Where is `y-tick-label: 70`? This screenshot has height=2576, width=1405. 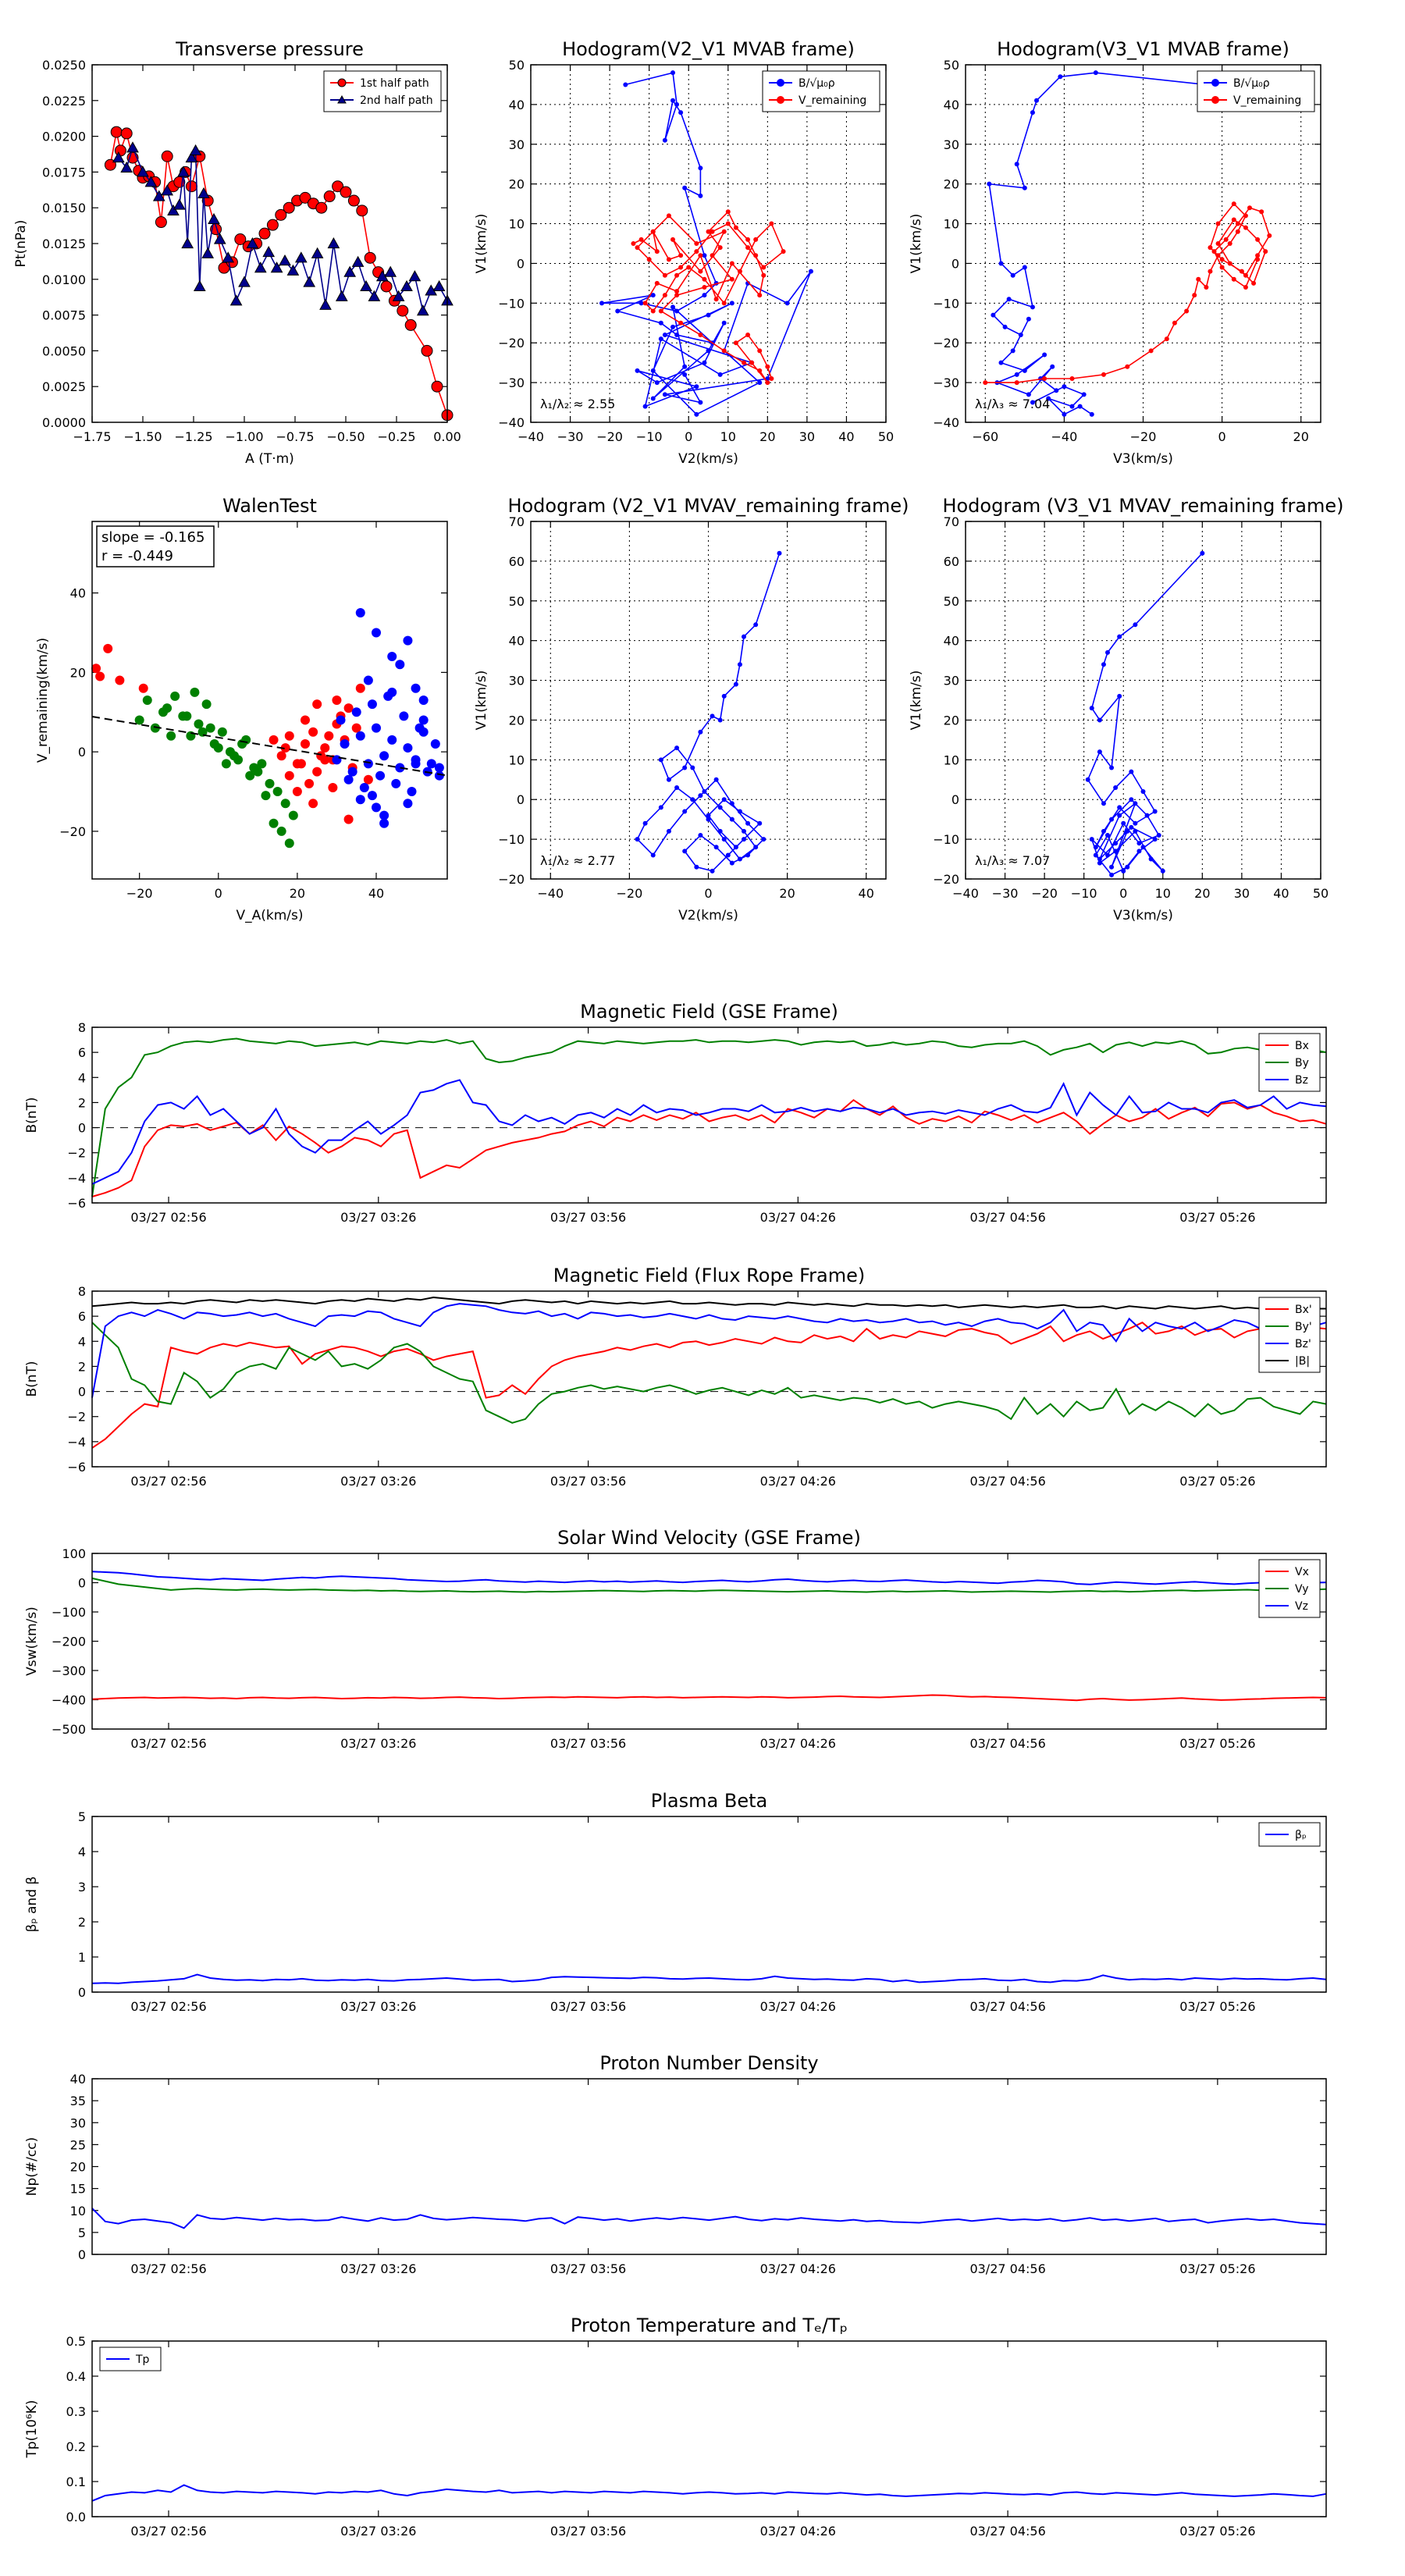 y-tick-label: 70 is located at coordinates (517, 521).